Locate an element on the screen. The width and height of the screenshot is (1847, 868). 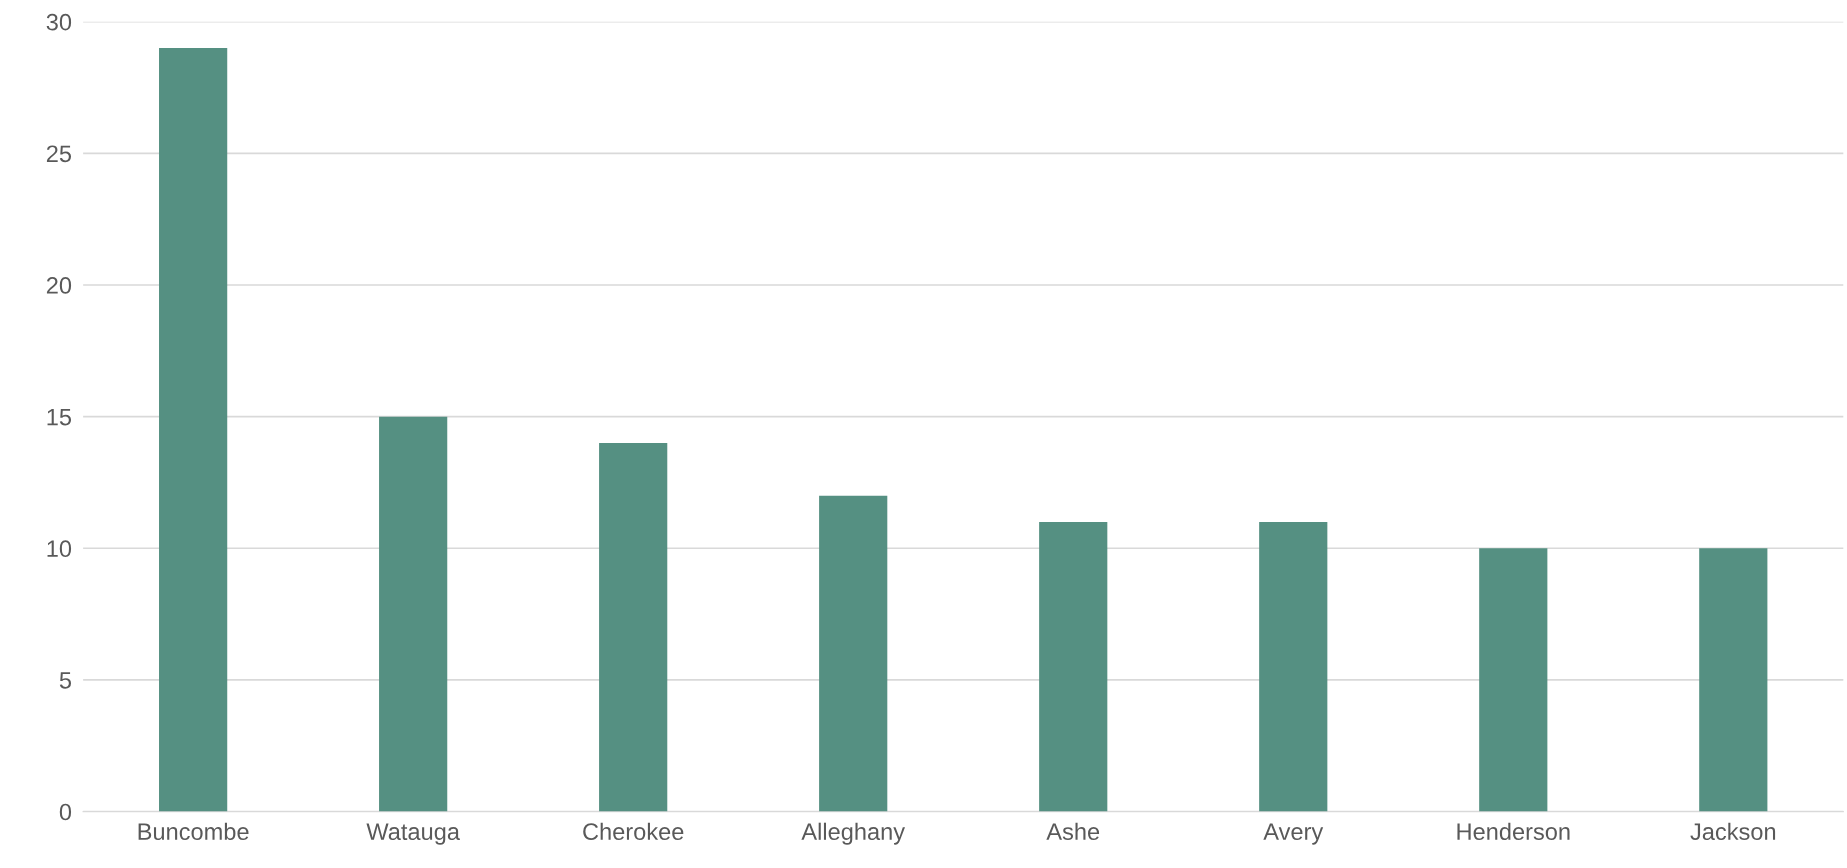
y-tick-label: 10 is located at coordinates (59, 549).